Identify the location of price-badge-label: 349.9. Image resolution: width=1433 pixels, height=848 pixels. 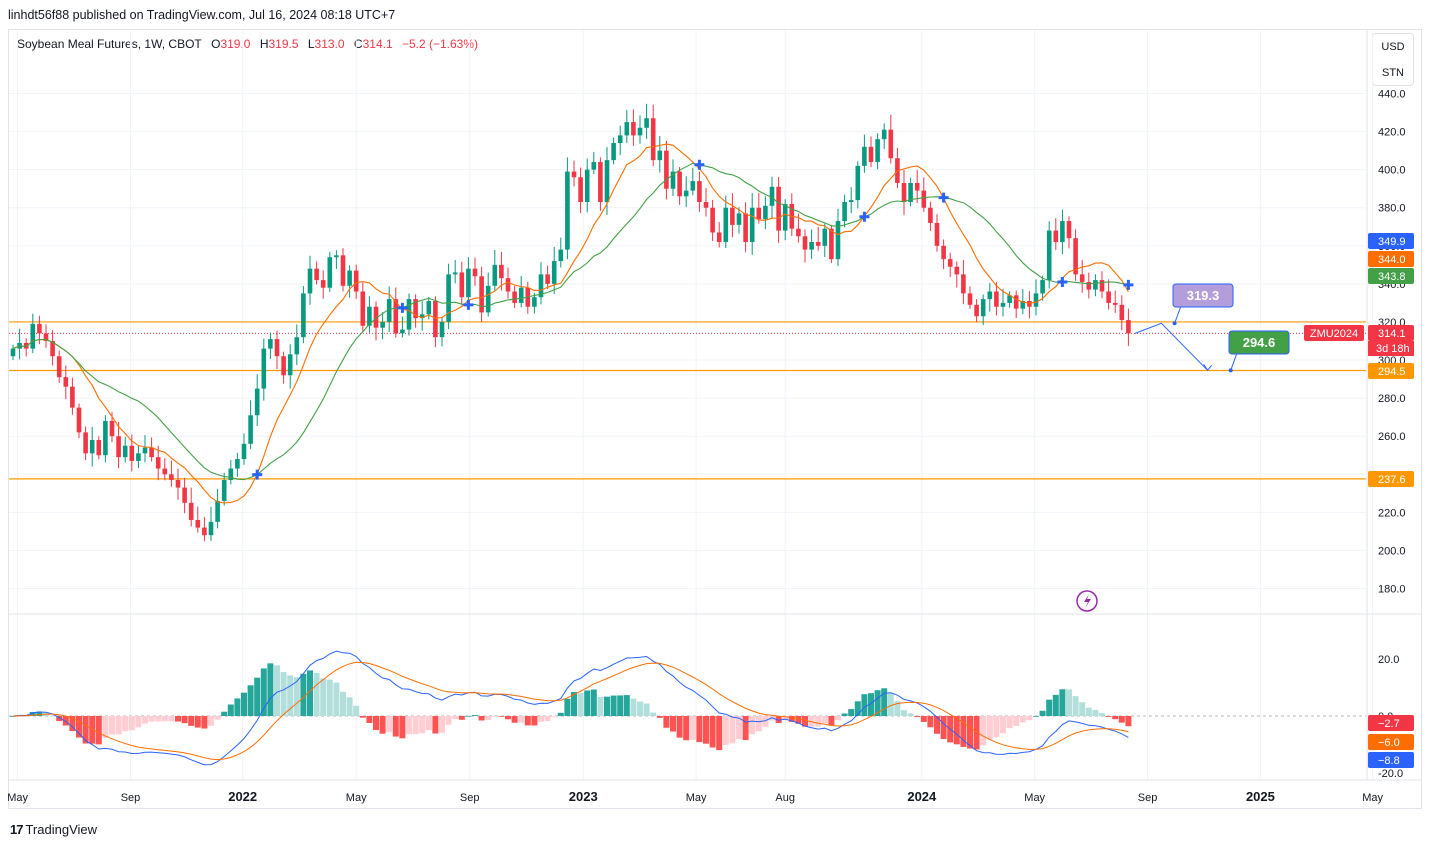
(1392, 242).